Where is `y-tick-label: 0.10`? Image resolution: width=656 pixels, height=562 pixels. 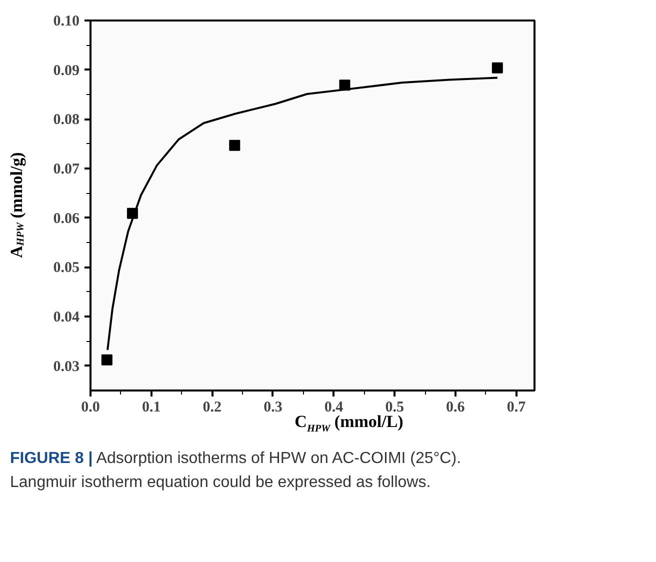
y-tick-label: 0.10 is located at coordinates (66, 22).